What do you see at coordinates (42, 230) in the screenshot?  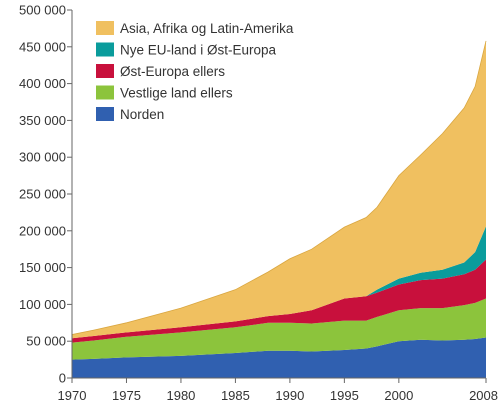 I see `y-tick-label: 200 000` at bounding box center [42, 230].